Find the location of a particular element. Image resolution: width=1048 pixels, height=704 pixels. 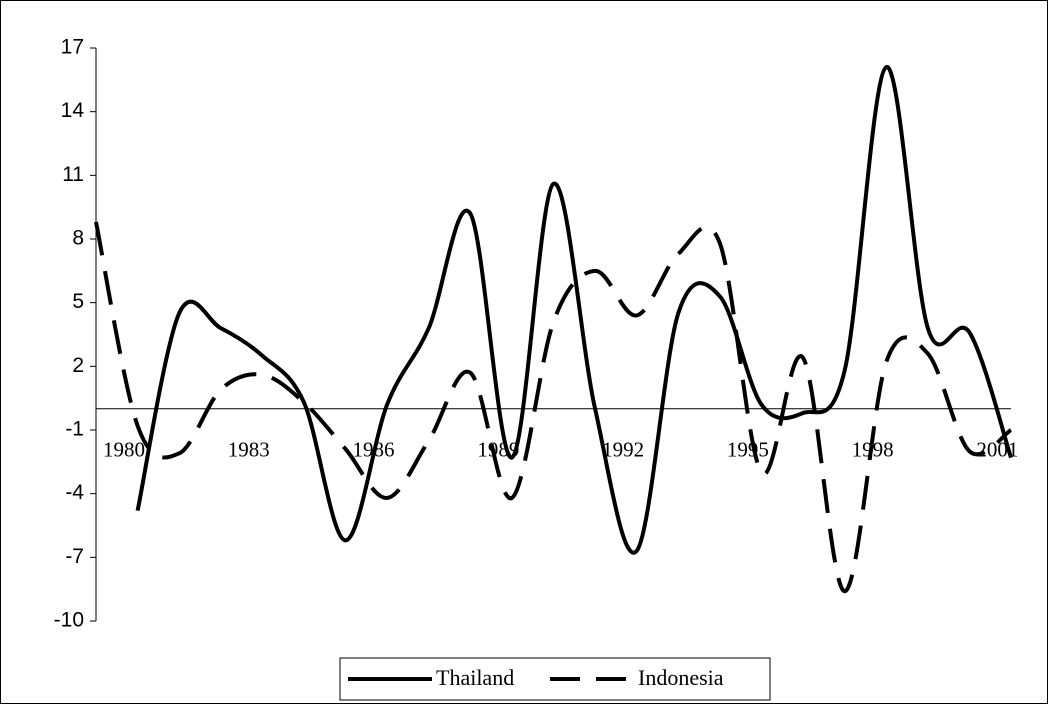

legend-label: Thailand is located at coordinates (475, 677).